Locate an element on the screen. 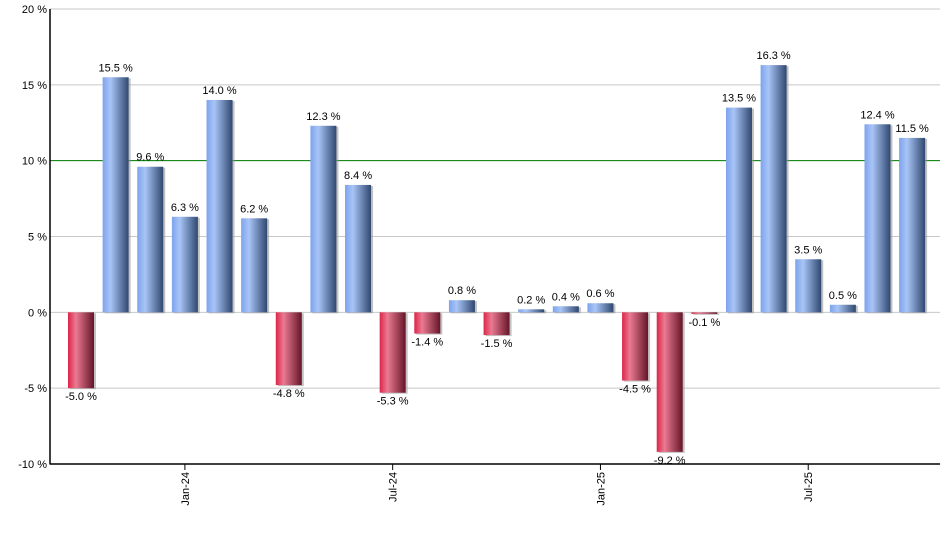 The height and width of the screenshot is (550, 940). y-tick-label: 0 % is located at coordinates (37, 313).